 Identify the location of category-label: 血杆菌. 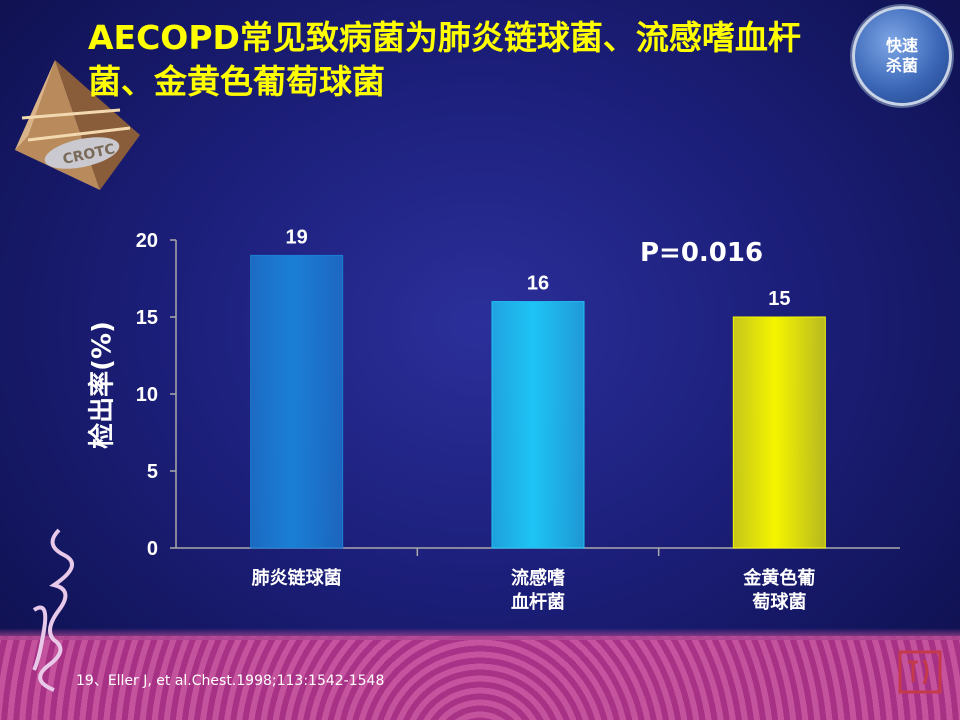
(538, 602).